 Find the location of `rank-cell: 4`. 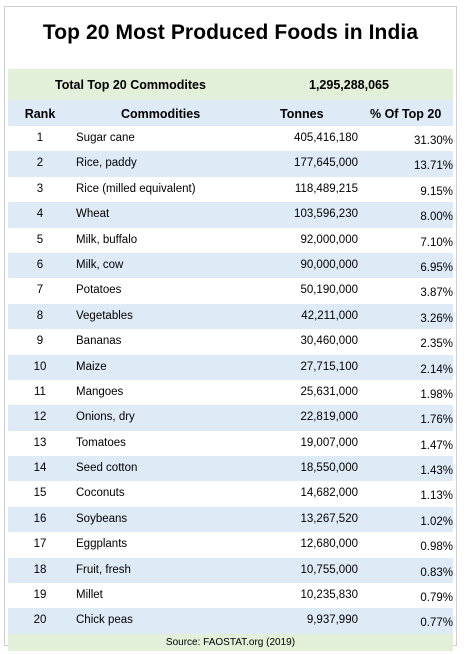

rank-cell: 4 is located at coordinates (40, 214).